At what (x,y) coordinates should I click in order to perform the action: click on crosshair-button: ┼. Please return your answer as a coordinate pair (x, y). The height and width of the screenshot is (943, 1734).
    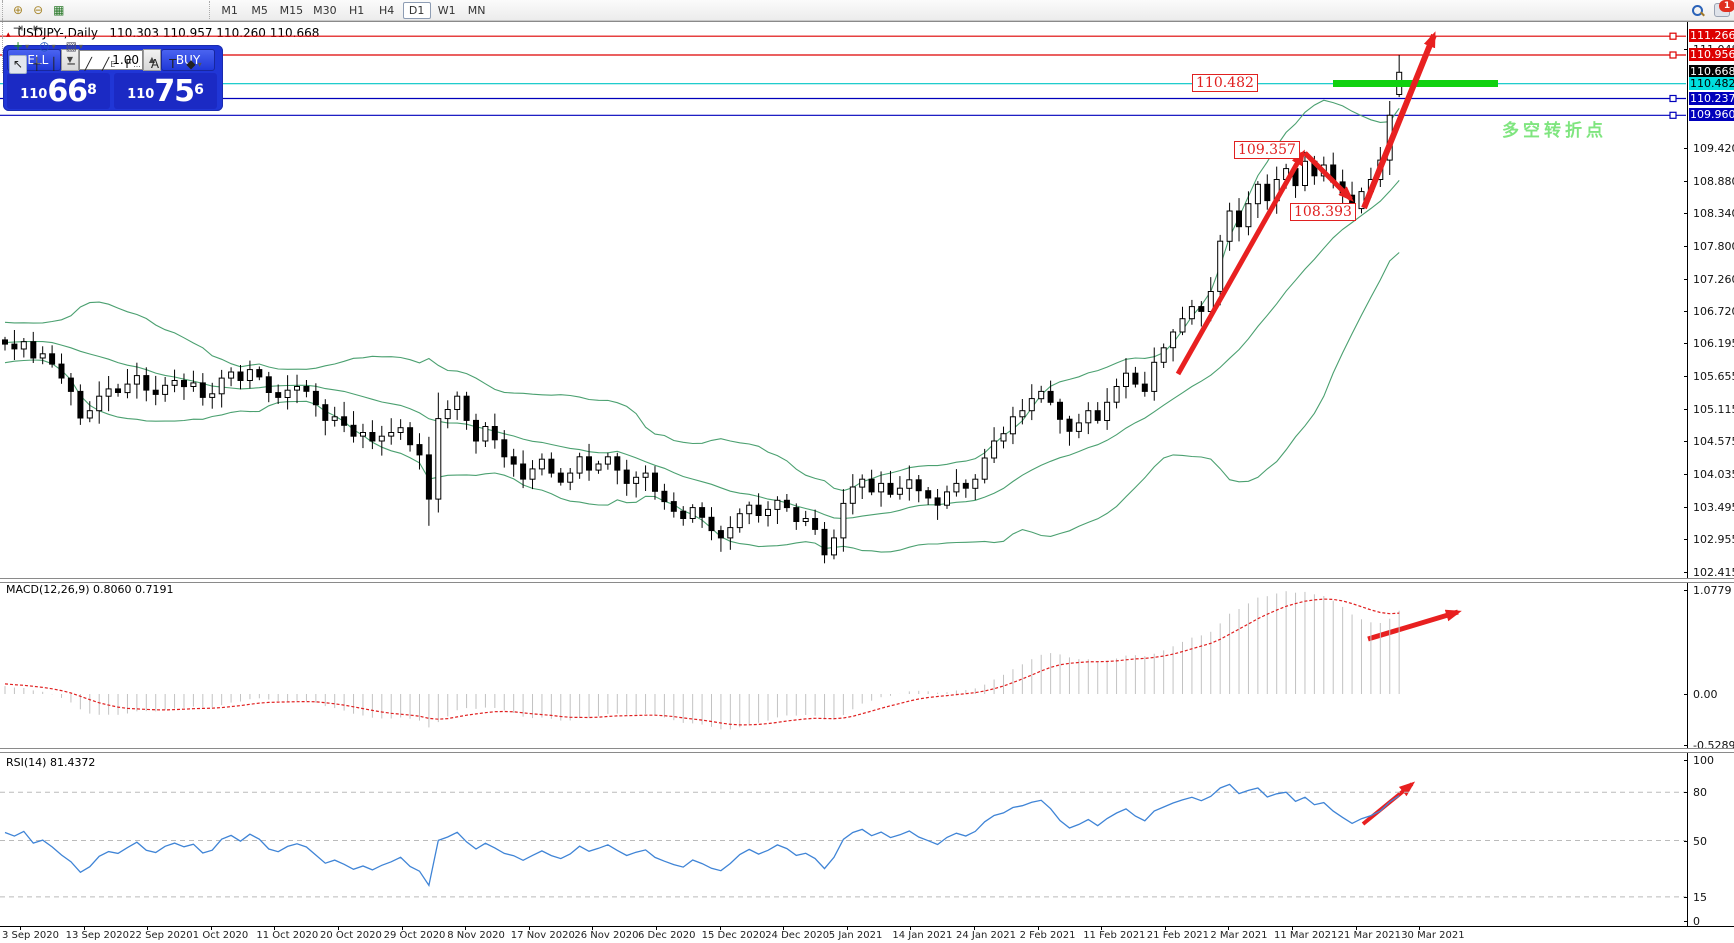
    Looking at the image, I should click on (36, 64).